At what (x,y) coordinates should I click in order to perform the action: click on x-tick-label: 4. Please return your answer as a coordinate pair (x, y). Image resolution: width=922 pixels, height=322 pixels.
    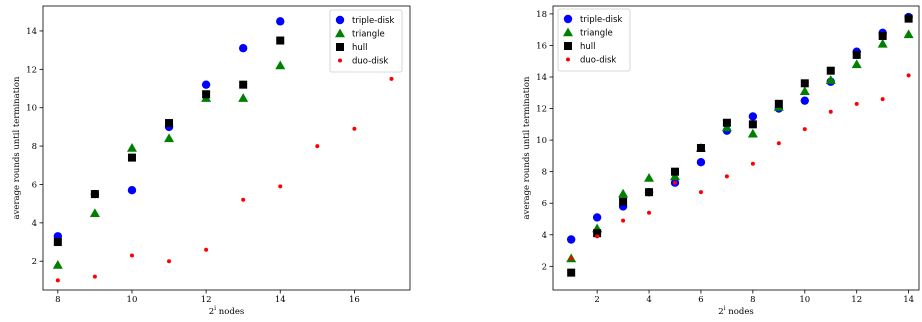
    Looking at the image, I should click on (648, 300).